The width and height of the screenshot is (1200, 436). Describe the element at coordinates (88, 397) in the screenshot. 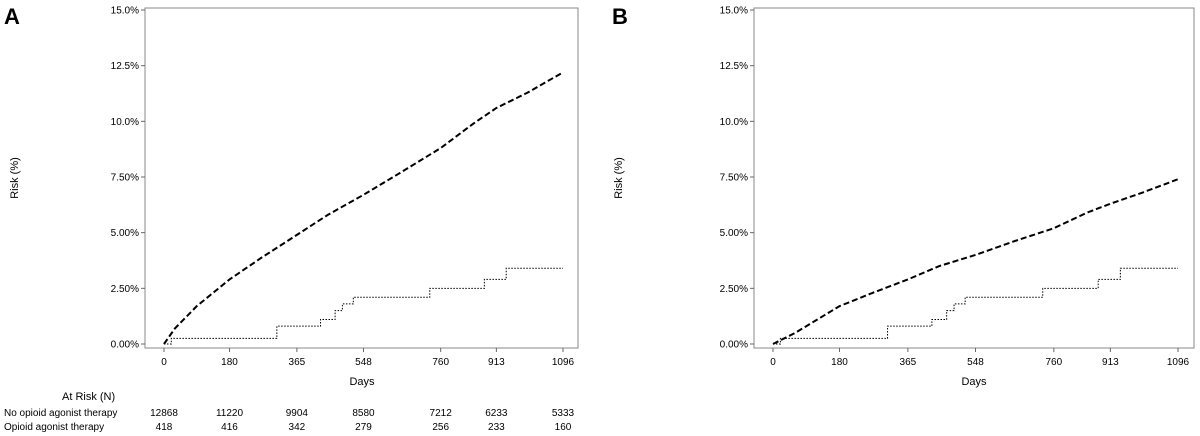

I see `at-risk-title: At Risk (N)` at that location.